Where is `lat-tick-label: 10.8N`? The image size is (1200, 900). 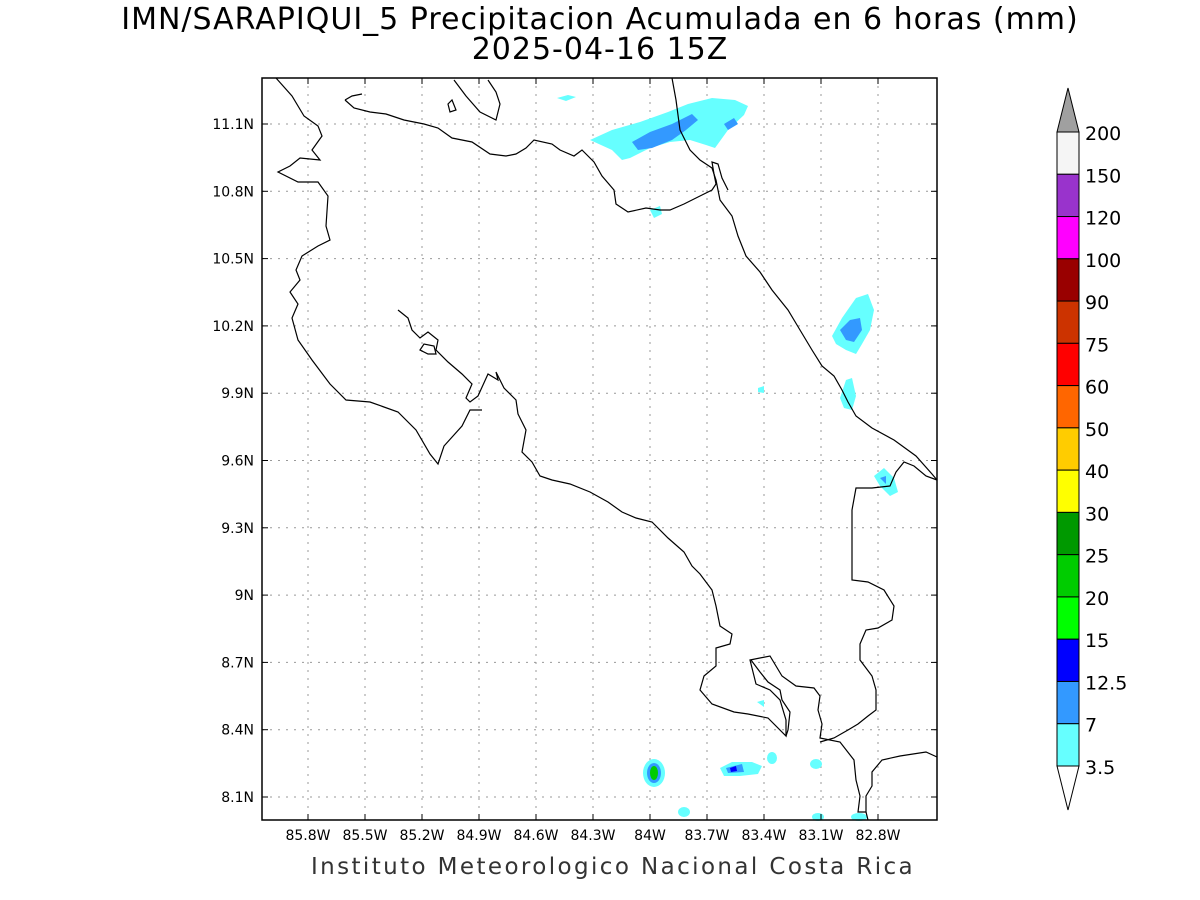
lat-tick-label: 10.8N is located at coordinates (233, 192).